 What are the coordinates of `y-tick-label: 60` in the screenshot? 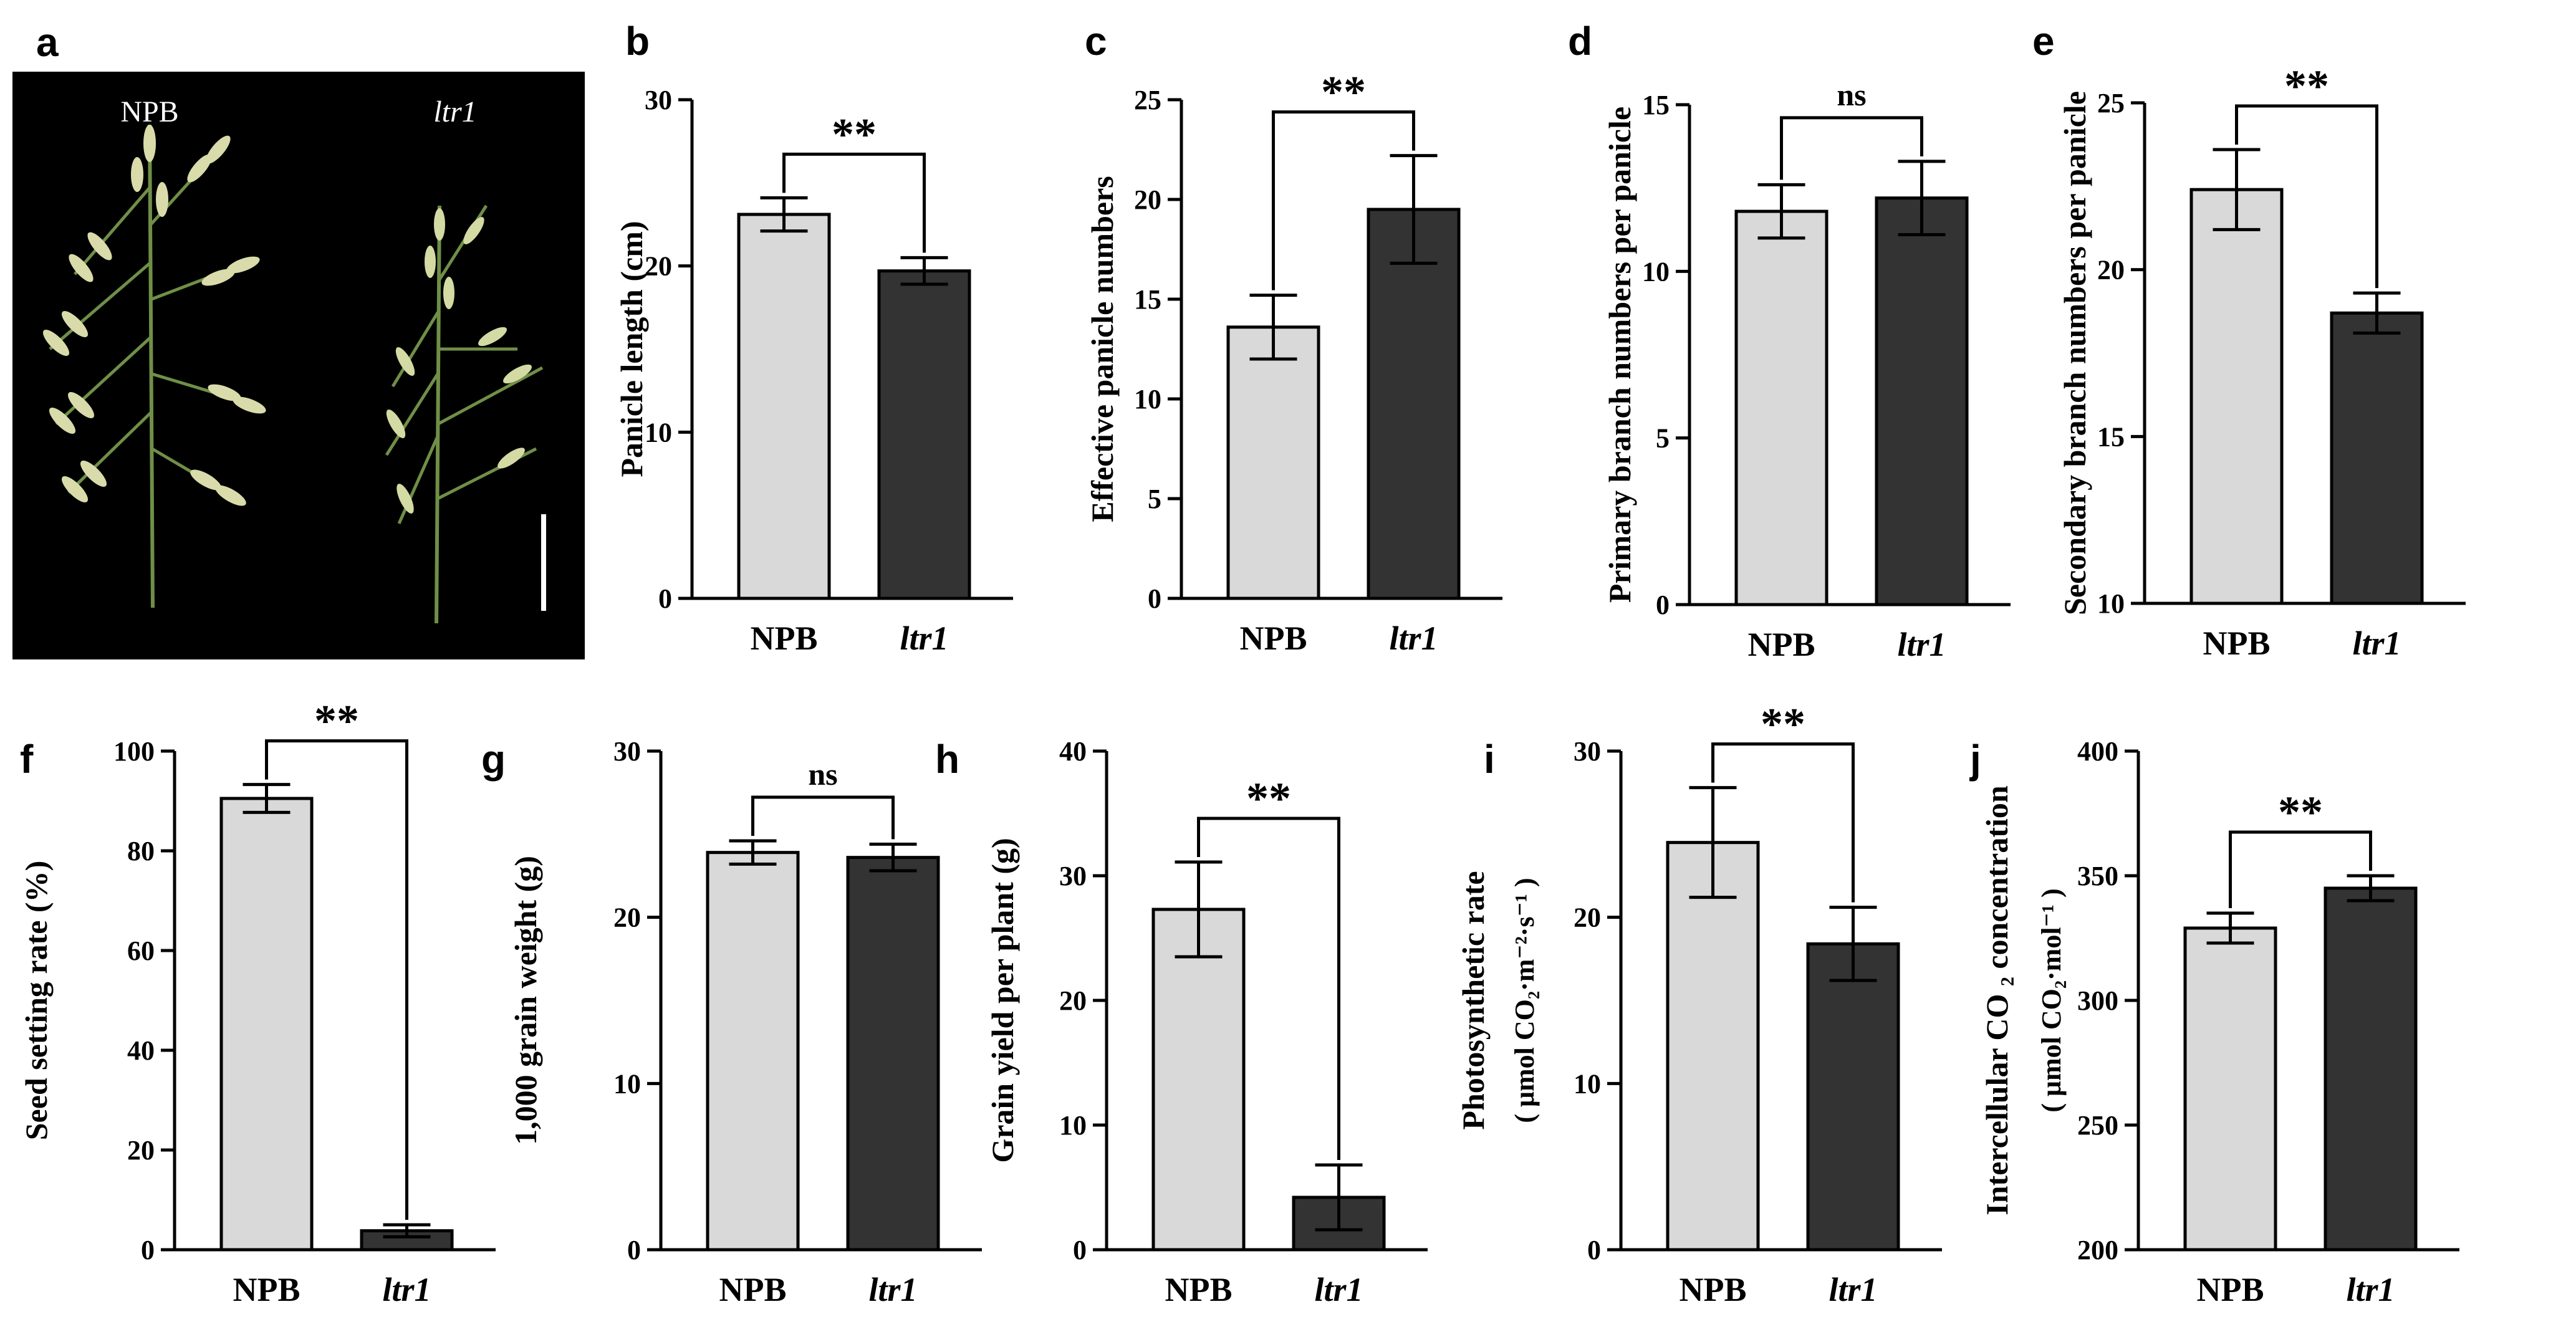 It's located at (141, 951).